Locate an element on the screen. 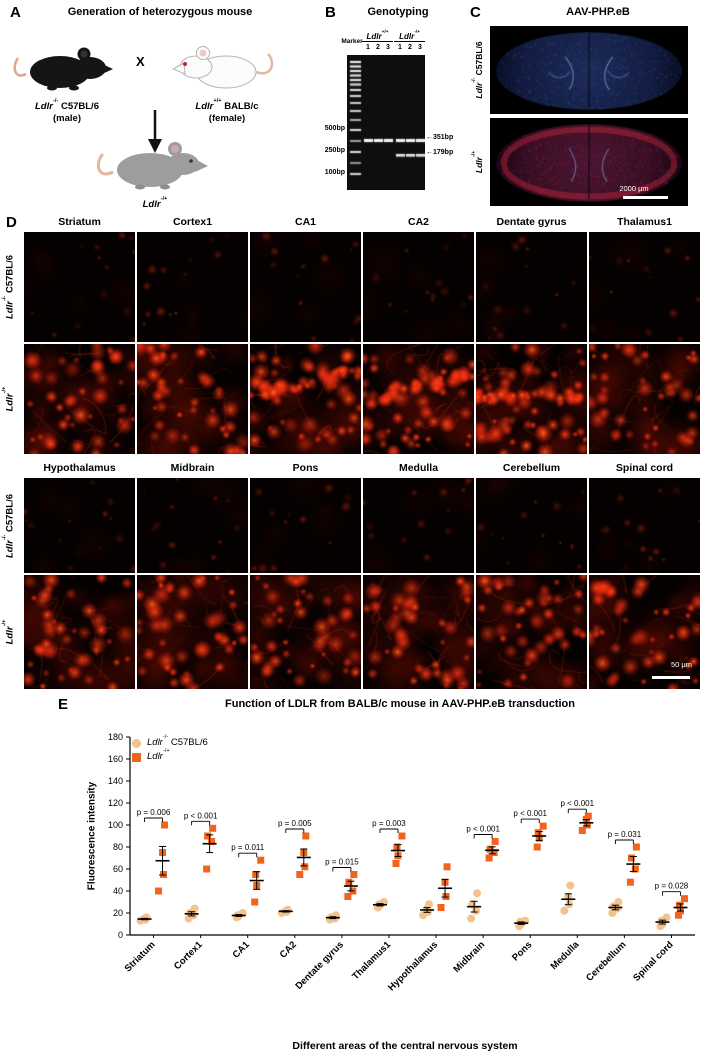  lane-number: 2 is located at coordinates (410, 47).